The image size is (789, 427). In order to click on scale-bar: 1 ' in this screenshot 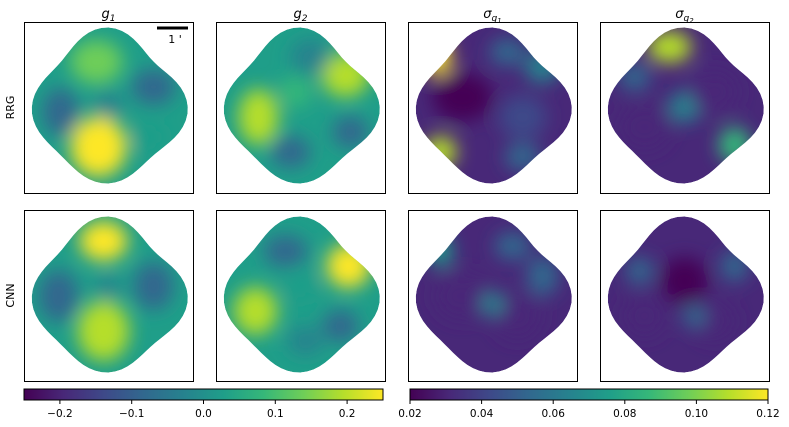, I will do `click(172, 36)`.